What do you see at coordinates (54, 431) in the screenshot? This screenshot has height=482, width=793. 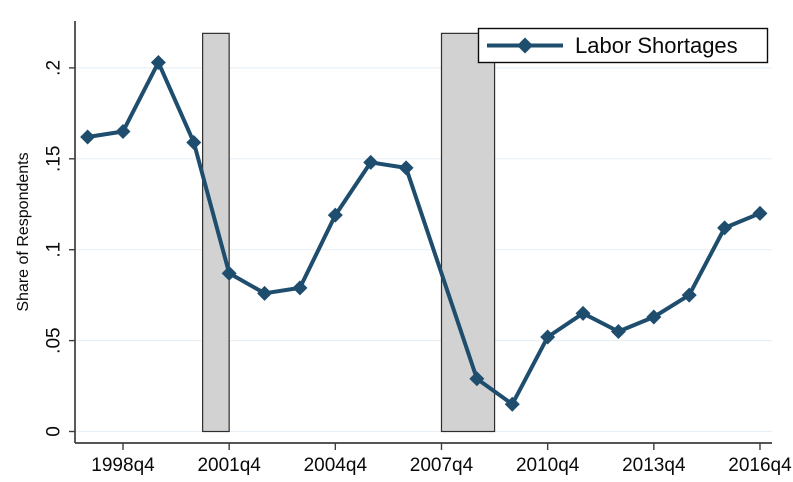 I see `y-tick-label: 0` at bounding box center [54, 431].